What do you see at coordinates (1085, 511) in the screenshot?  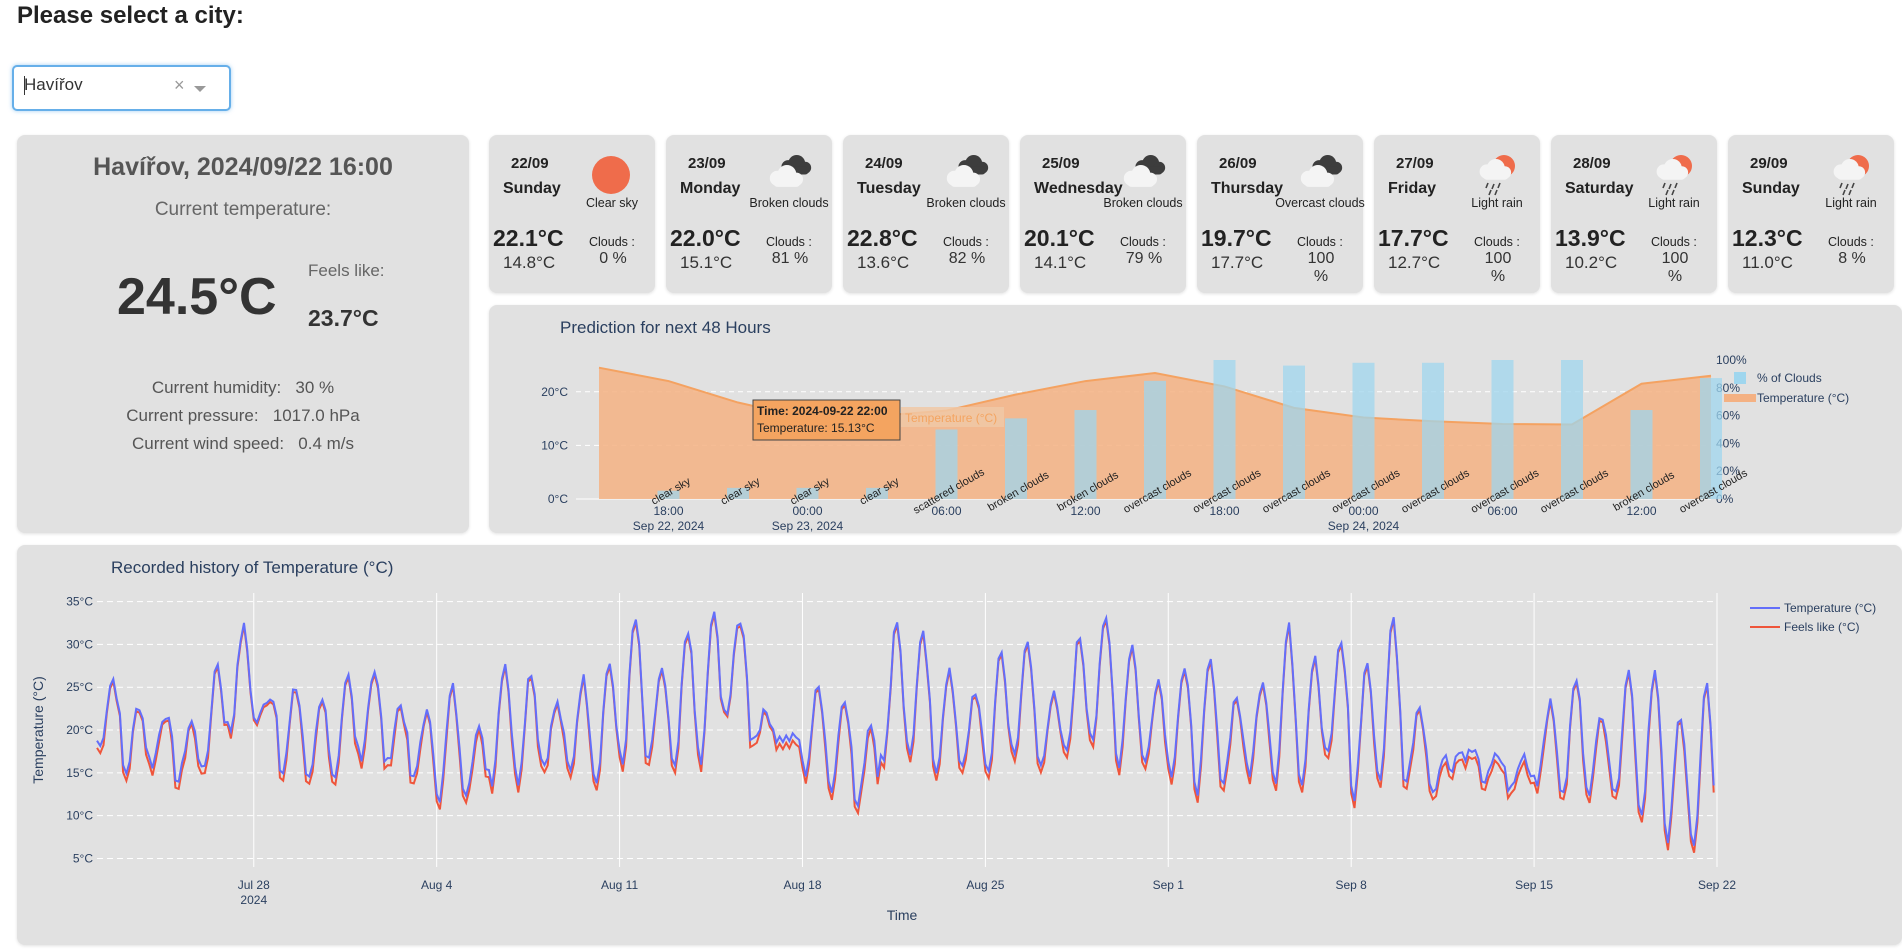 I see `x-tick-label: 12:00` at bounding box center [1085, 511].